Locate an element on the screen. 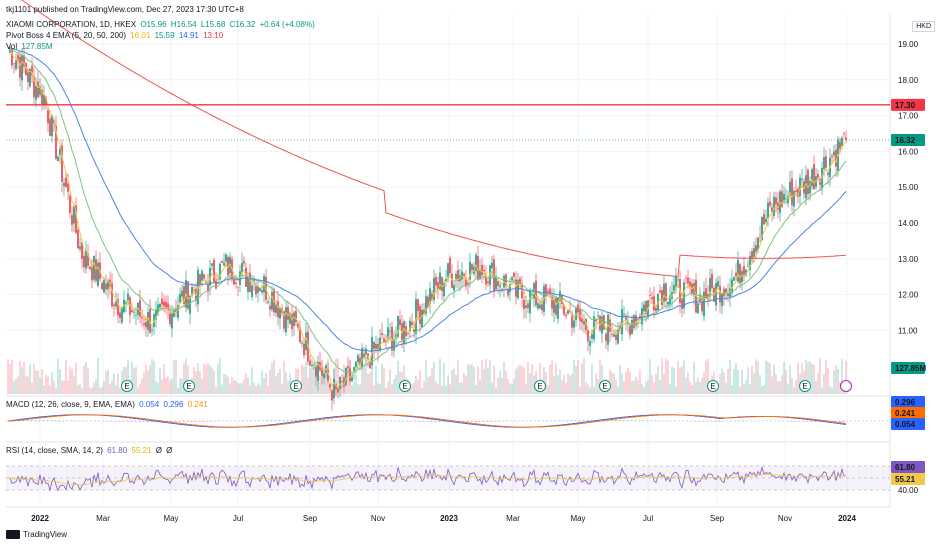 The height and width of the screenshot is (547, 941). symbol-name: XIAOMI CORPORATION, 1D, HKEX is located at coordinates (71, 24).